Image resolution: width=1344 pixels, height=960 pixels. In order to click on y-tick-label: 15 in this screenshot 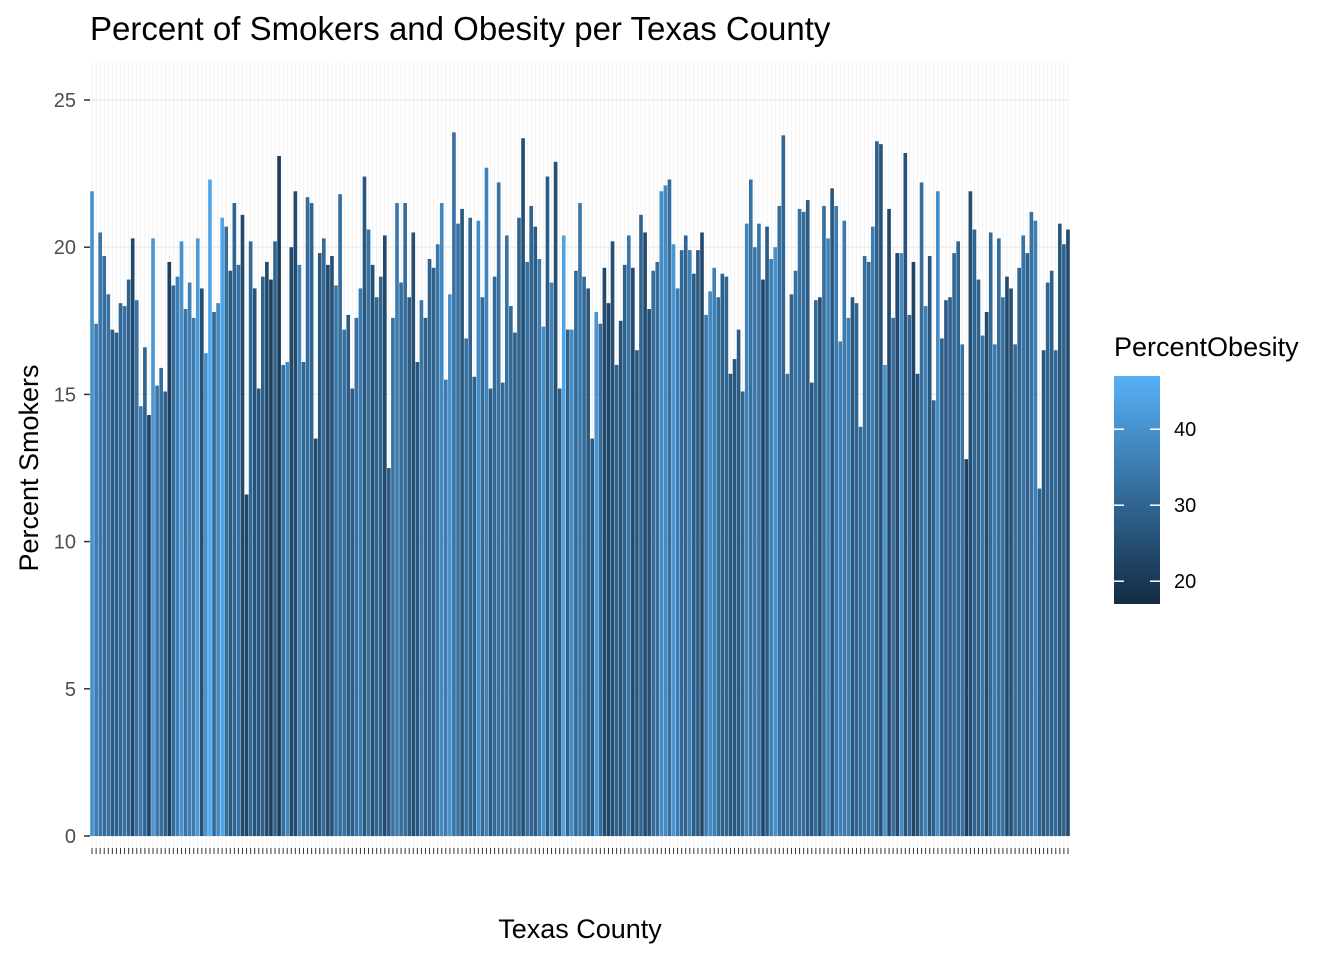, I will do `click(65, 395)`.